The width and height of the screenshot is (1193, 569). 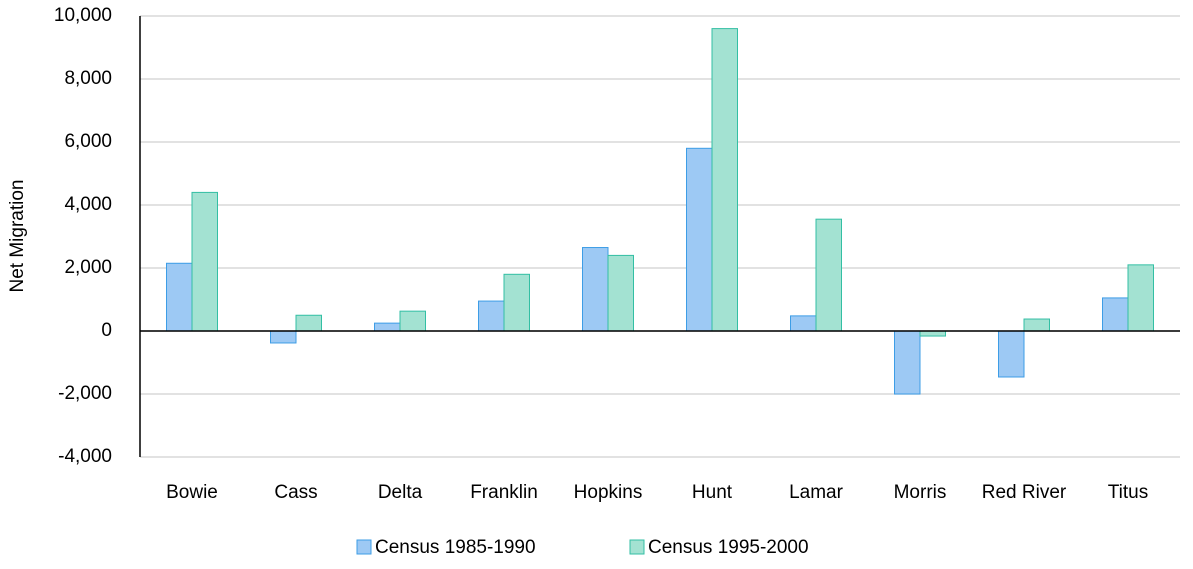 What do you see at coordinates (920, 492) in the screenshot?
I see `x-tick-label: Morris` at bounding box center [920, 492].